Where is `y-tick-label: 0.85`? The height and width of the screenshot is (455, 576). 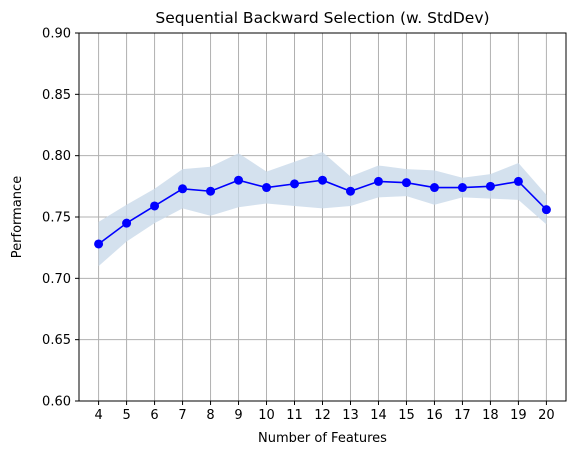
y-tick-label: 0.85 is located at coordinates (56, 95).